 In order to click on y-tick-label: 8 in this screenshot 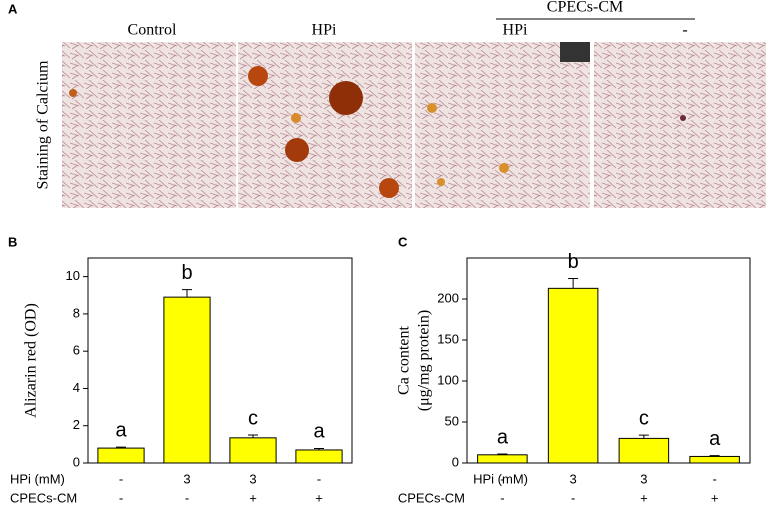, I will do `click(76, 312)`.